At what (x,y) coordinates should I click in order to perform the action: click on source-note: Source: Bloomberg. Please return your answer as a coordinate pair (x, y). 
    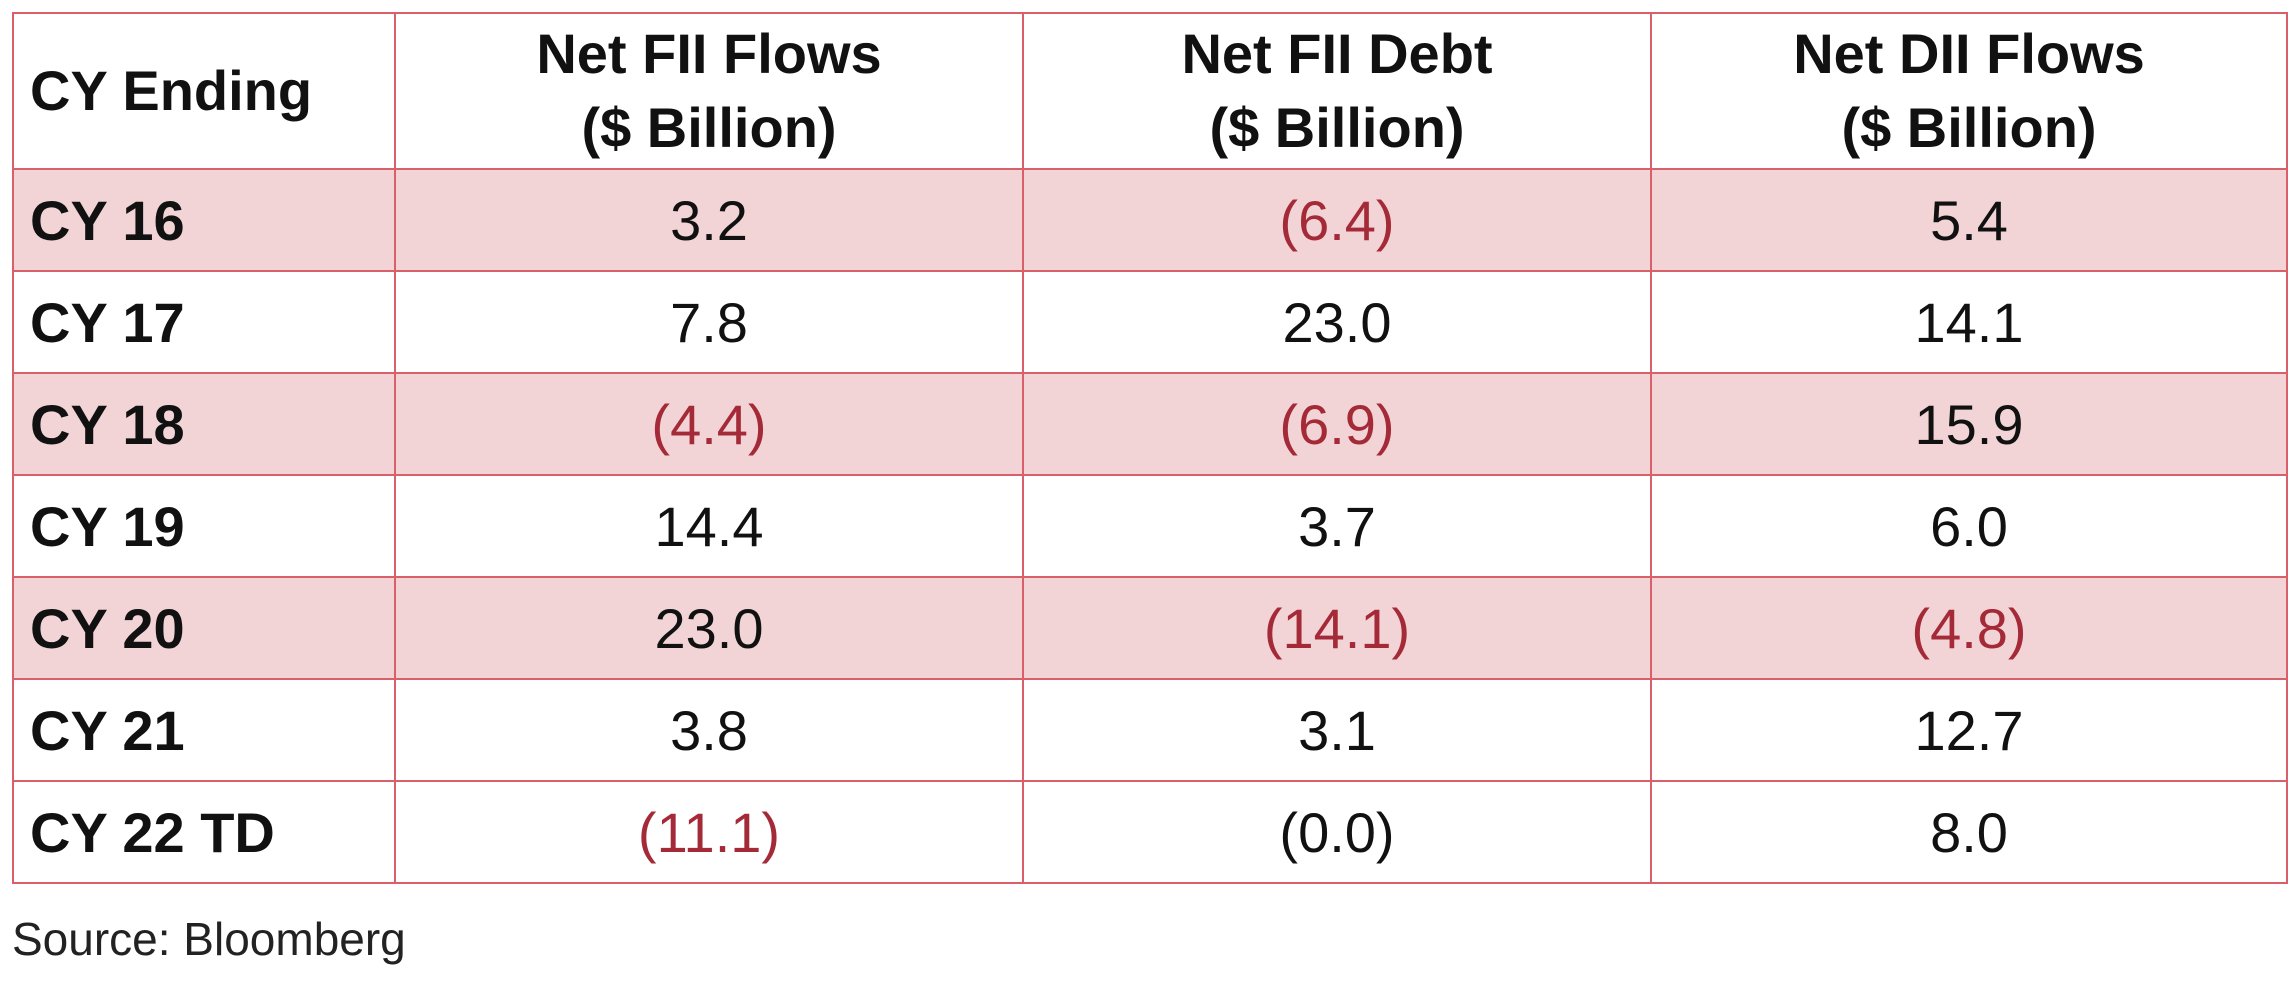
    Looking at the image, I should click on (209, 939).